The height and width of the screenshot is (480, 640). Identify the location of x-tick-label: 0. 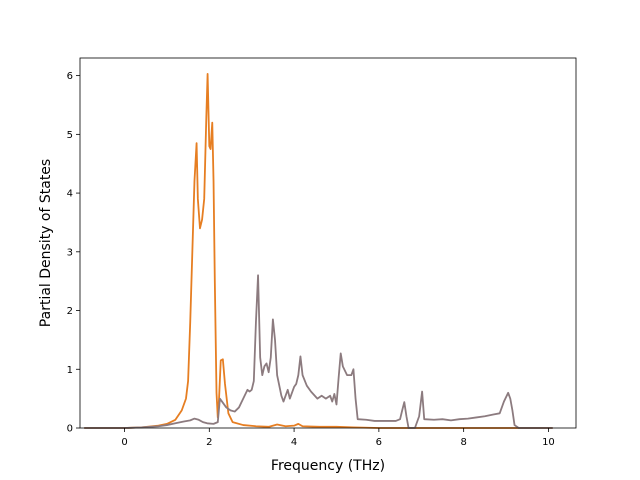
(124, 442).